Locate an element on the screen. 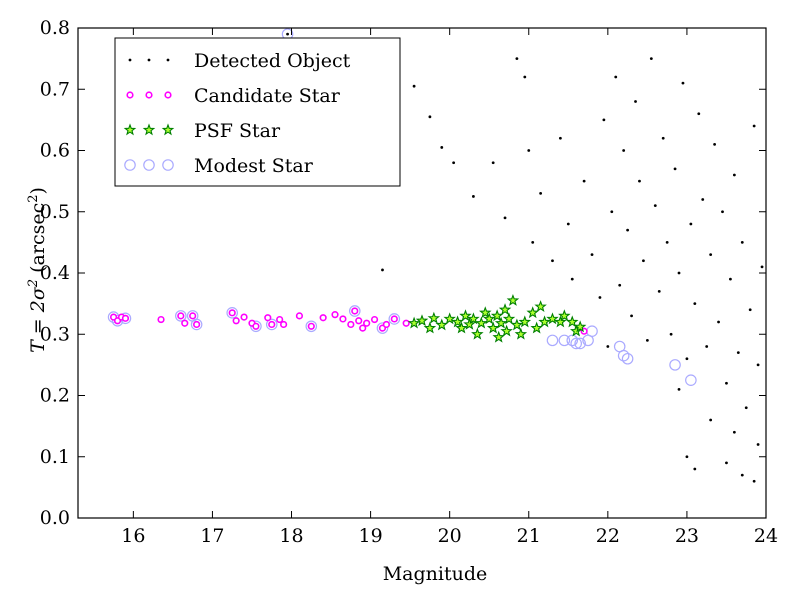 This screenshot has width=800, height=600. x-tick-label: 17 is located at coordinates (212, 536).